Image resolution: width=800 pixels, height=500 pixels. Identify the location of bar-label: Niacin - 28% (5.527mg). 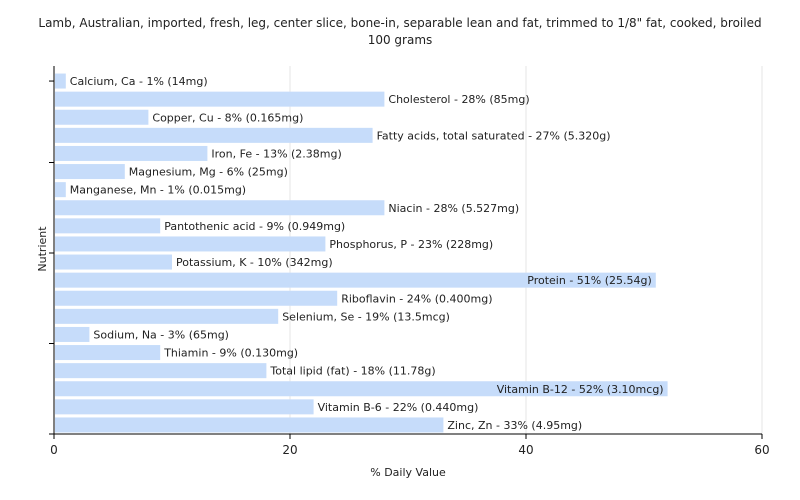
(453, 208).